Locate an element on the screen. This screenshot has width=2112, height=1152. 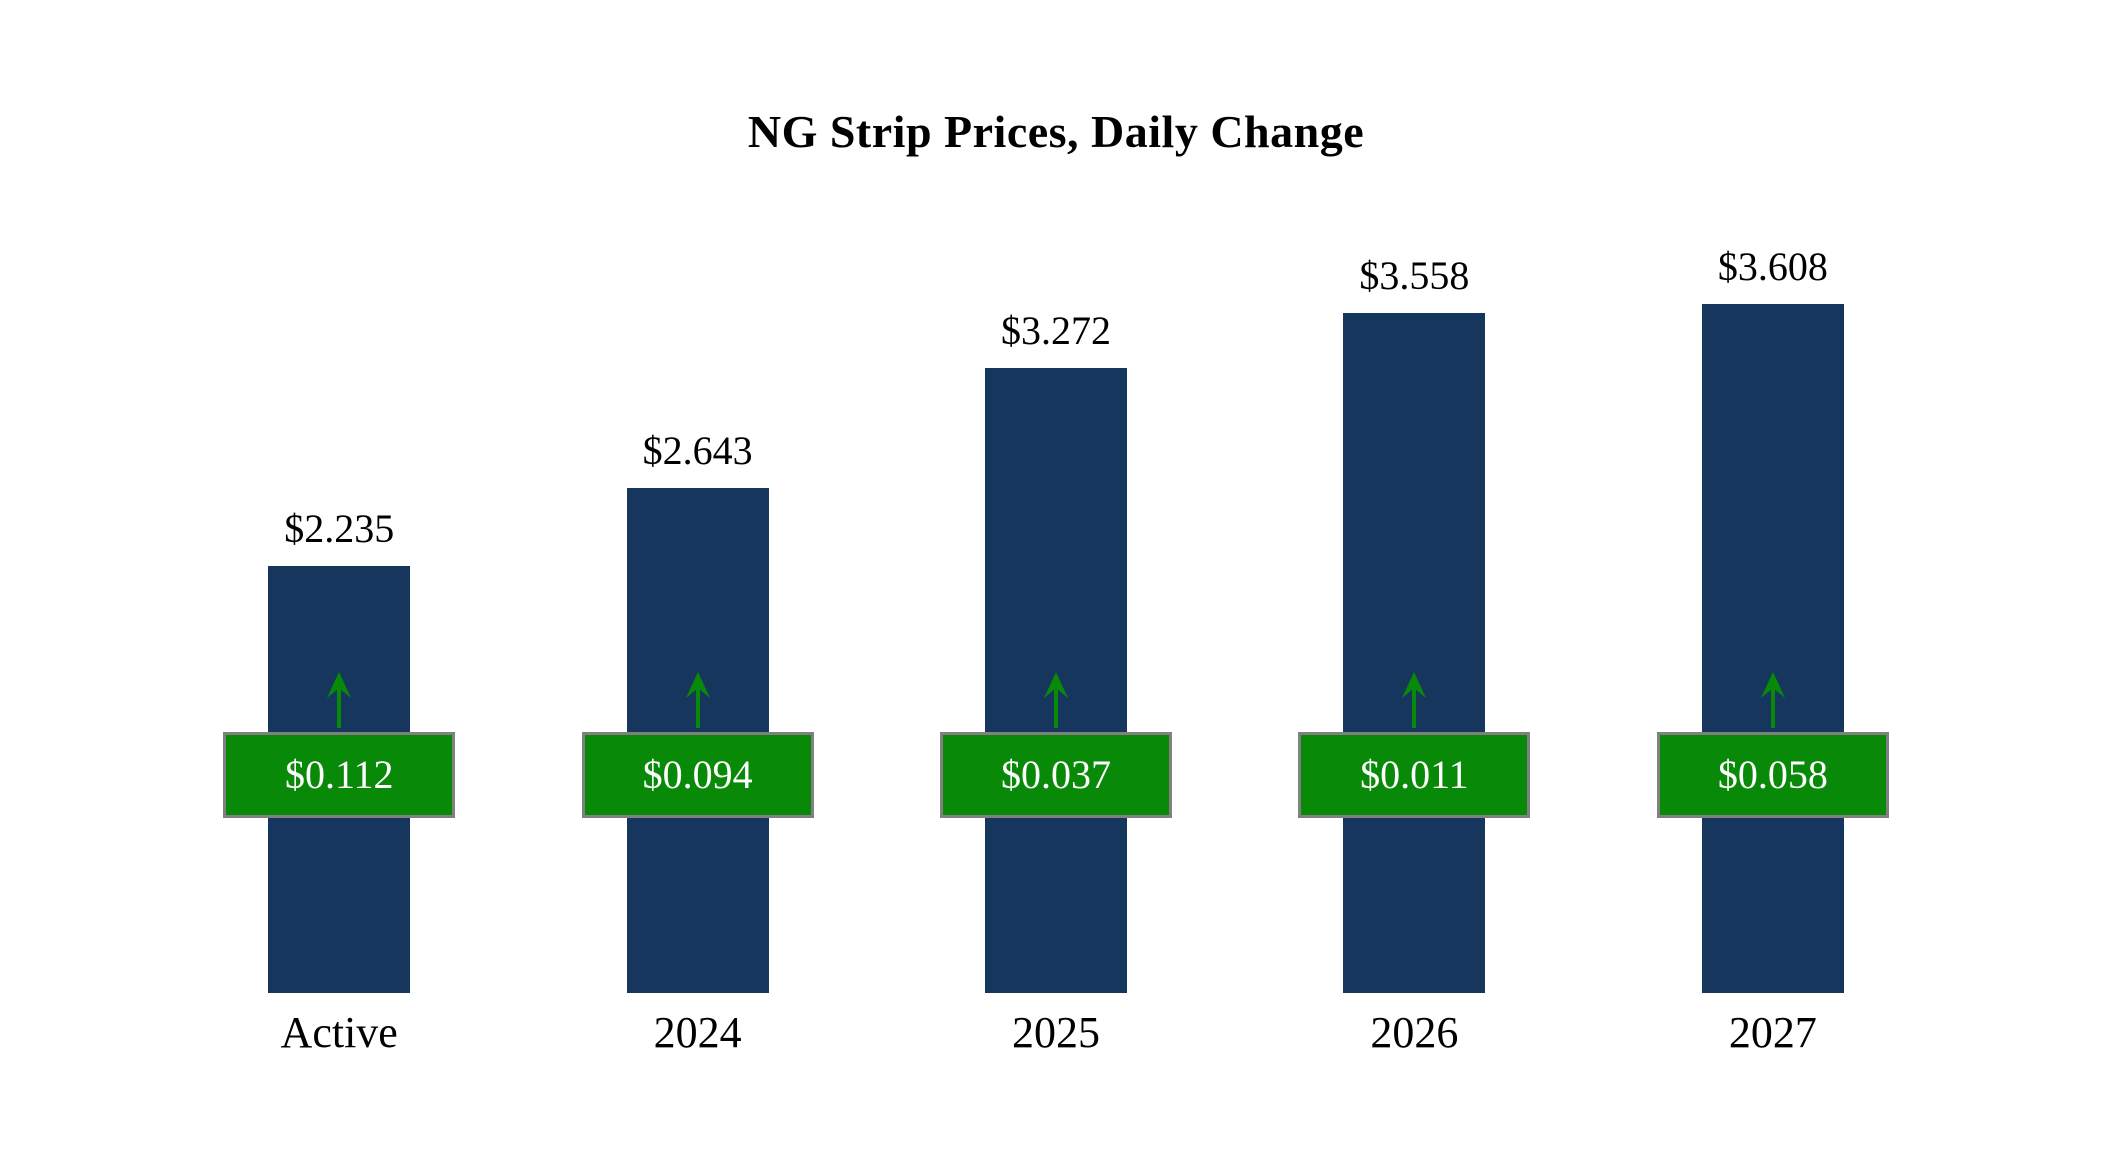
chart-column-active: $2.235 $0.112 Active is located at coordinates (339, 628).